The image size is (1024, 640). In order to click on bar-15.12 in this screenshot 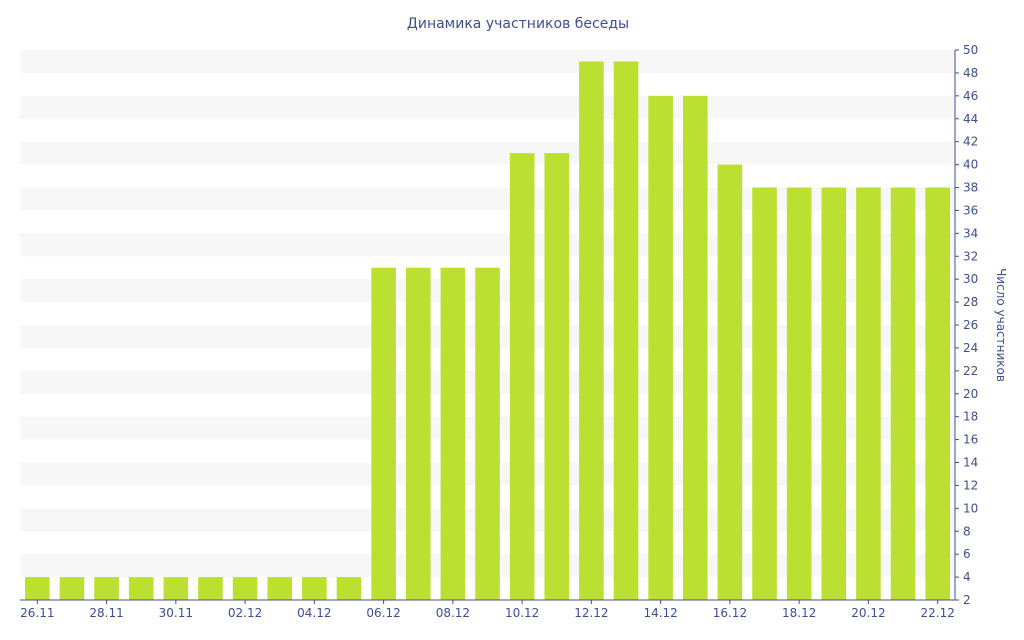, I will do `click(695, 347)`.